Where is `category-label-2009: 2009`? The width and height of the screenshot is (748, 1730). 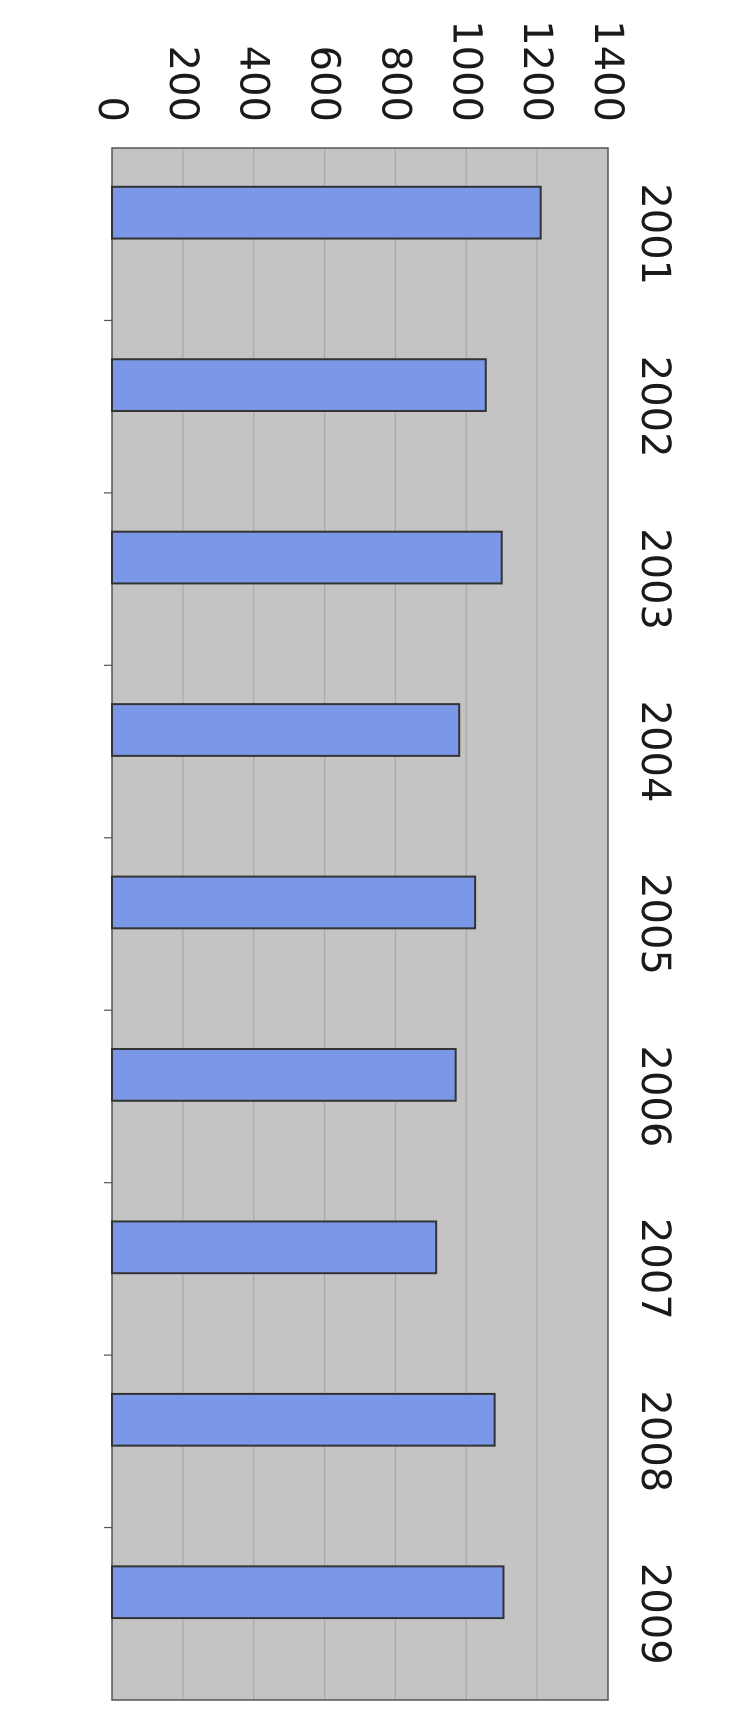
category-label-2009: 2009 is located at coordinates (655, 1614).